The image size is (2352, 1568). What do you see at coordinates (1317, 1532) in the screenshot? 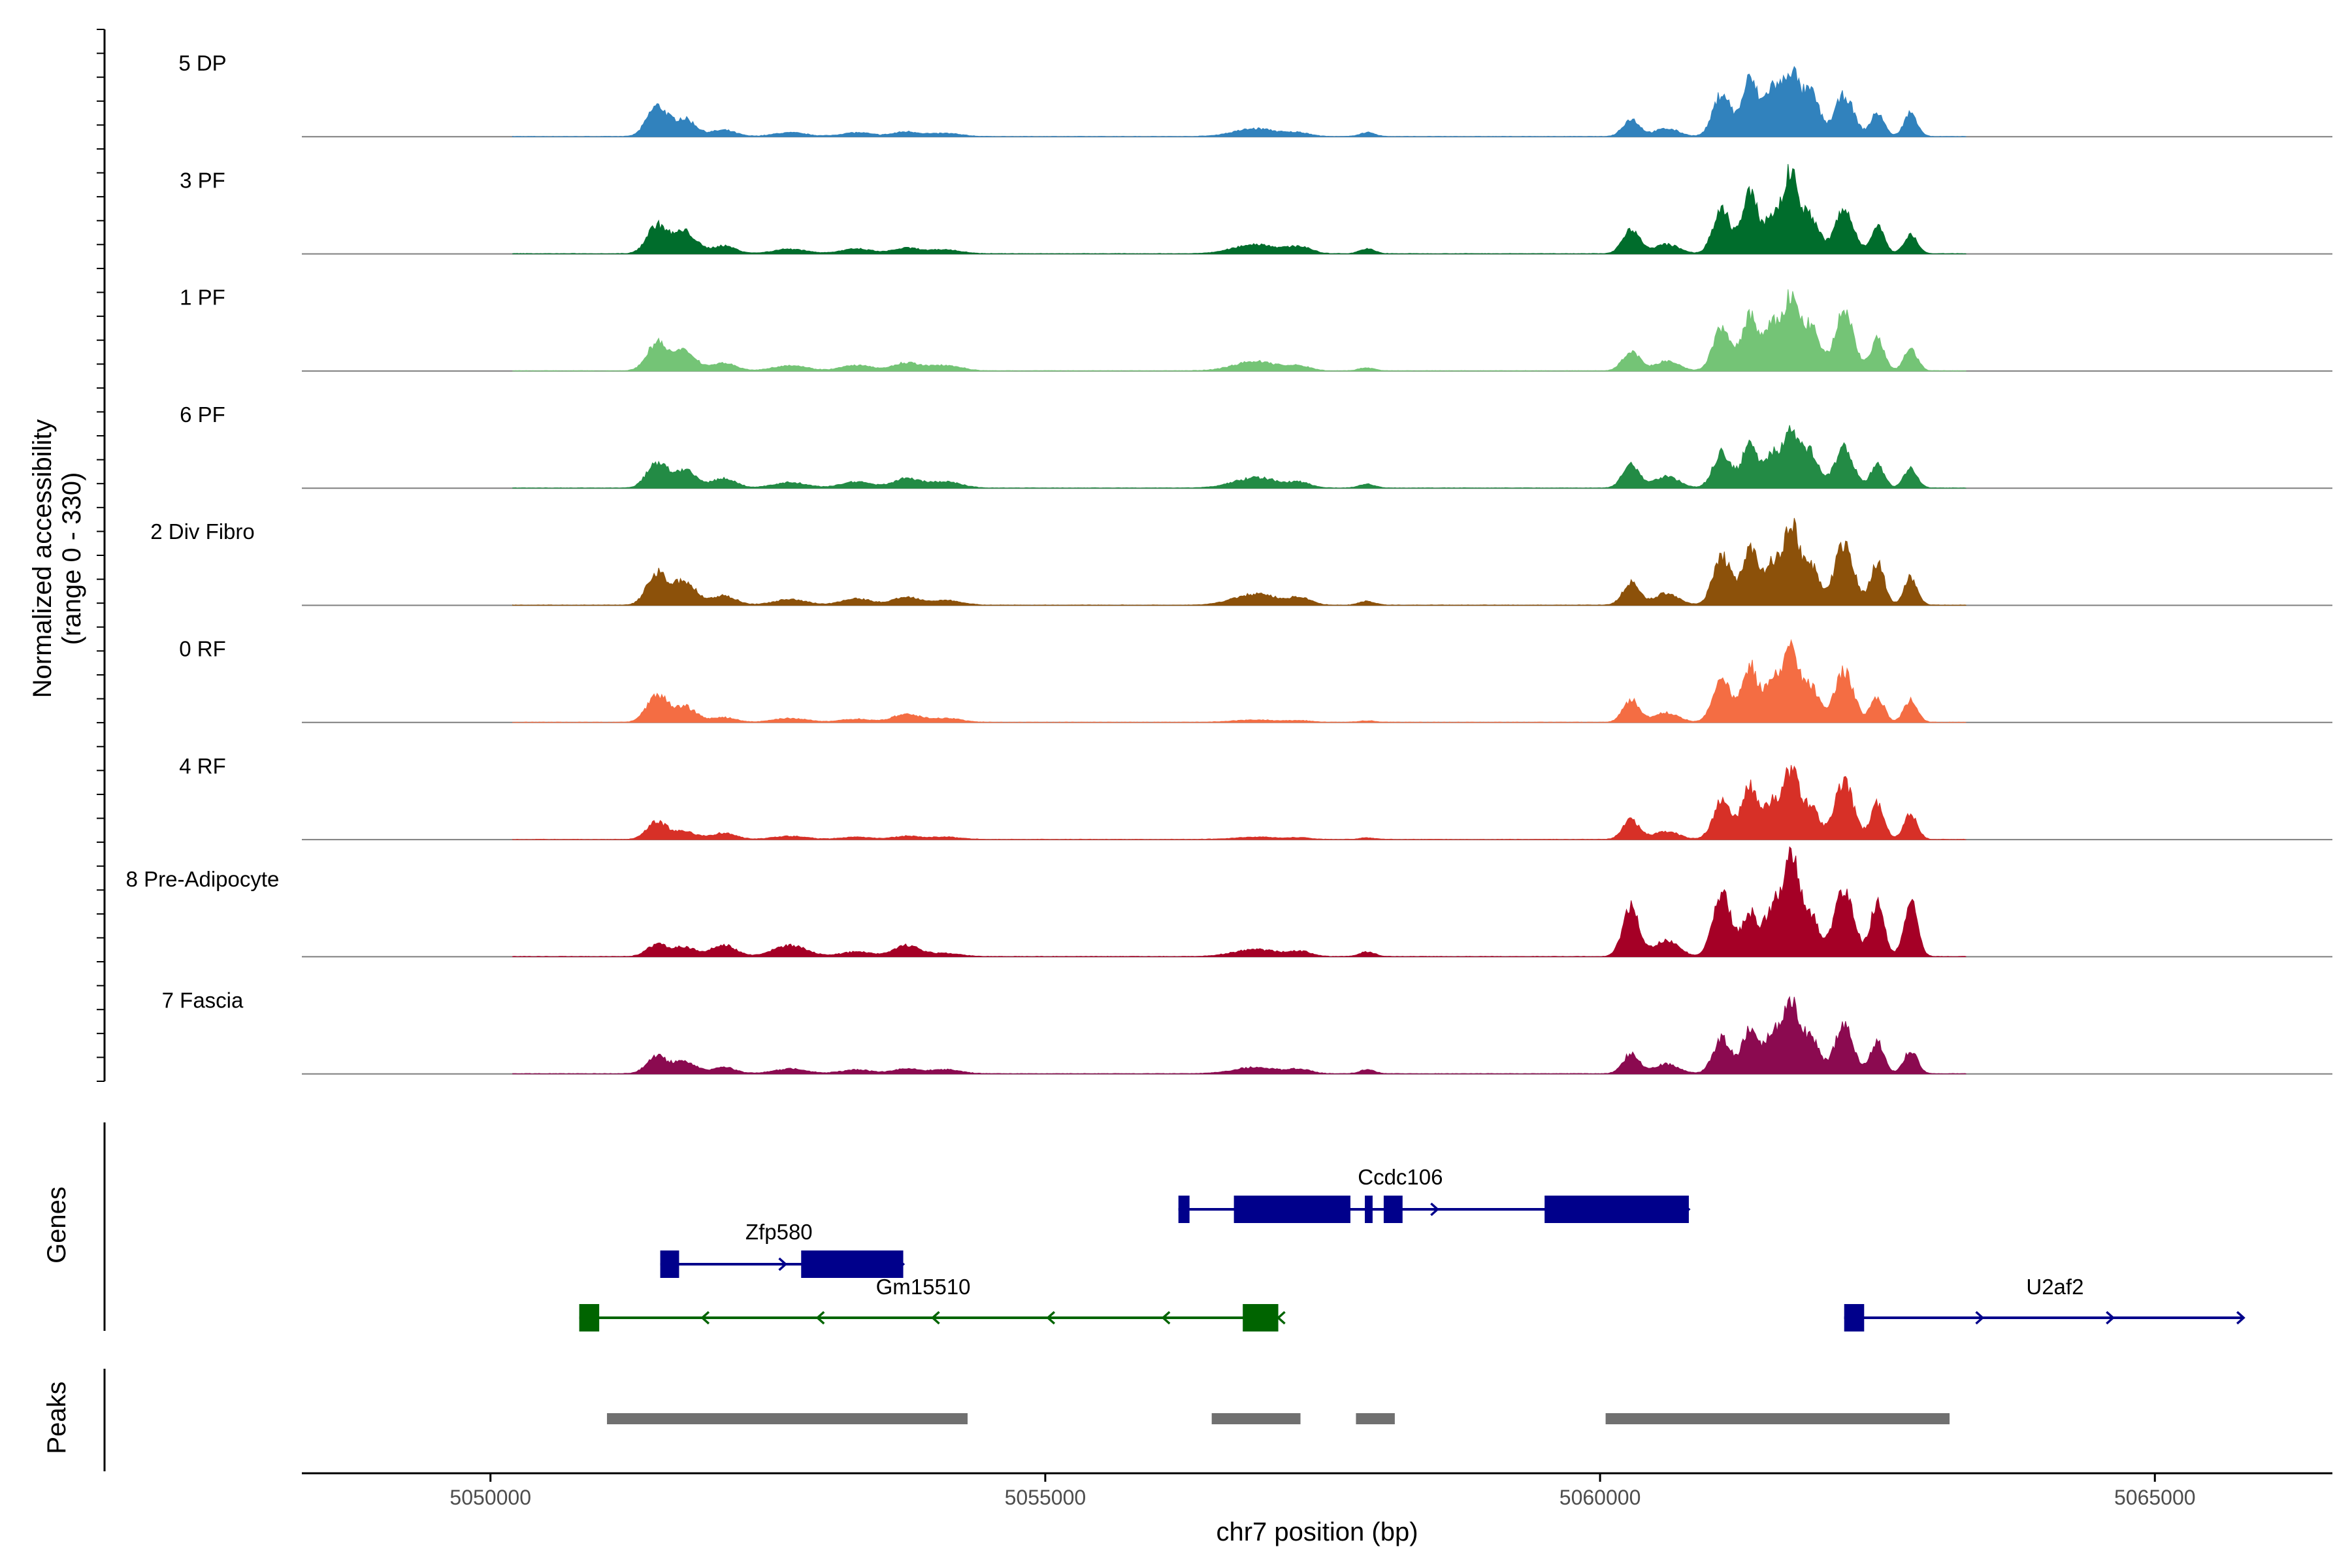
I see `x-axis-title: chr7 position (bp)` at bounding box center [1317, 1532].